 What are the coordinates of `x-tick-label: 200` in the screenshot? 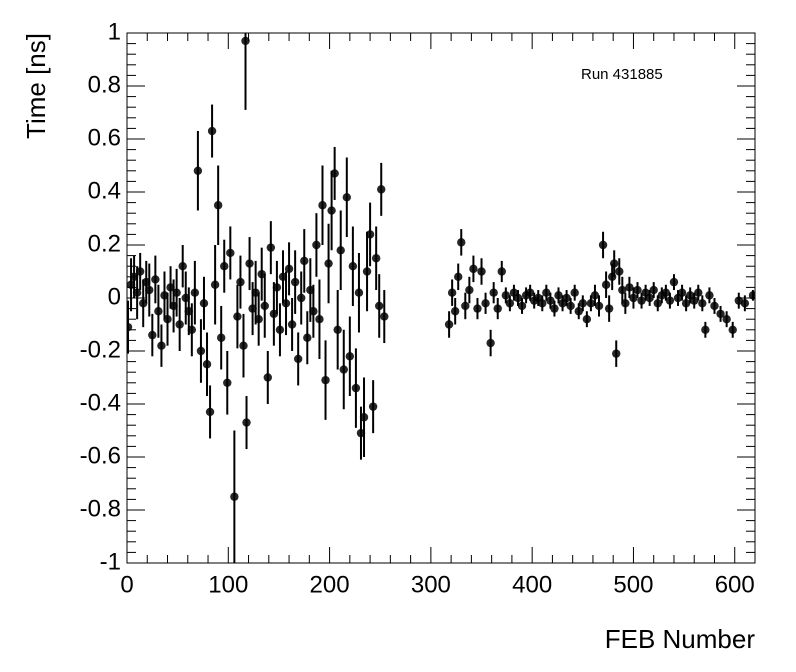 It's located at (330, 584).